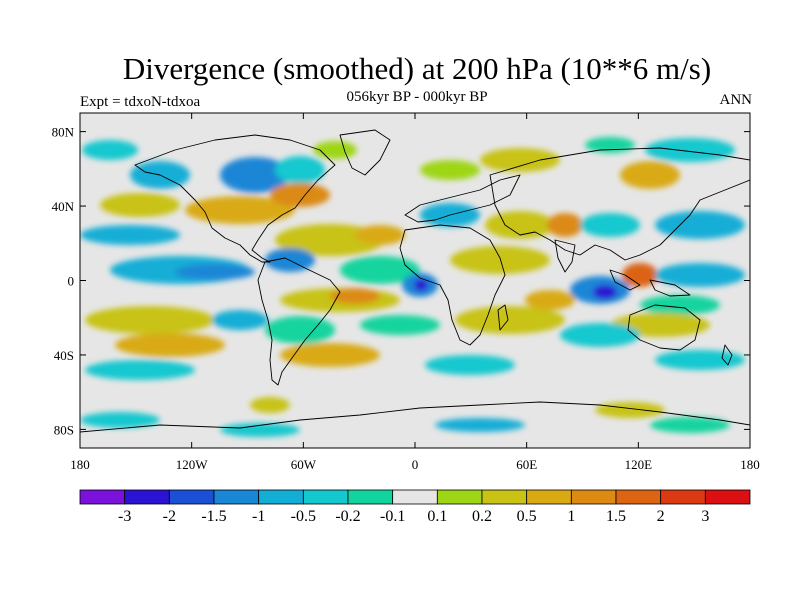 The image size is (800, 600). What do you see at coordinates (415, 417) in the screenshot?
I see `coastline-antarctica` at bounding box center [415, 417].